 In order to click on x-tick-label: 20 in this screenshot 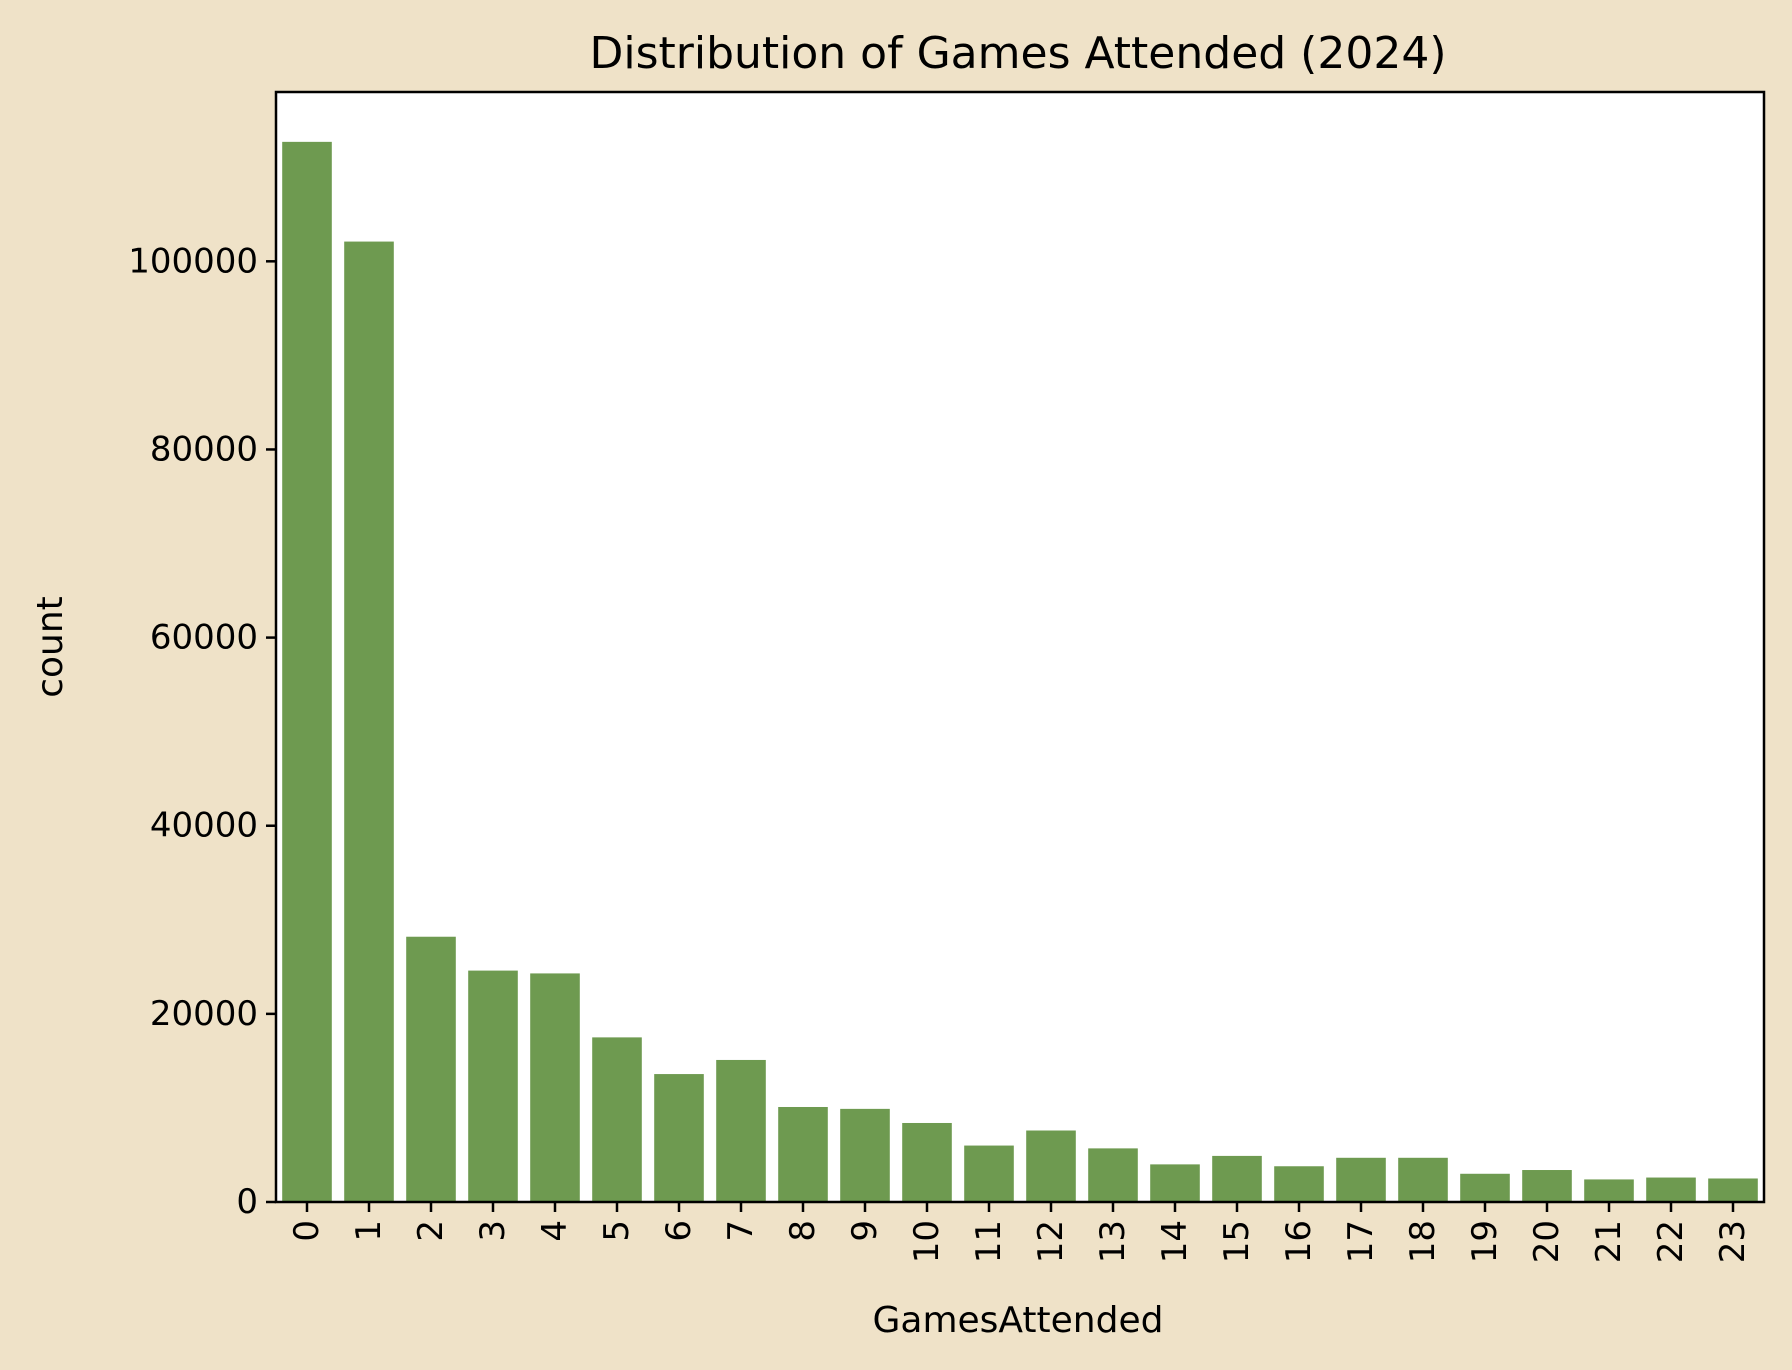, I will do `click(1547, 1241)`.